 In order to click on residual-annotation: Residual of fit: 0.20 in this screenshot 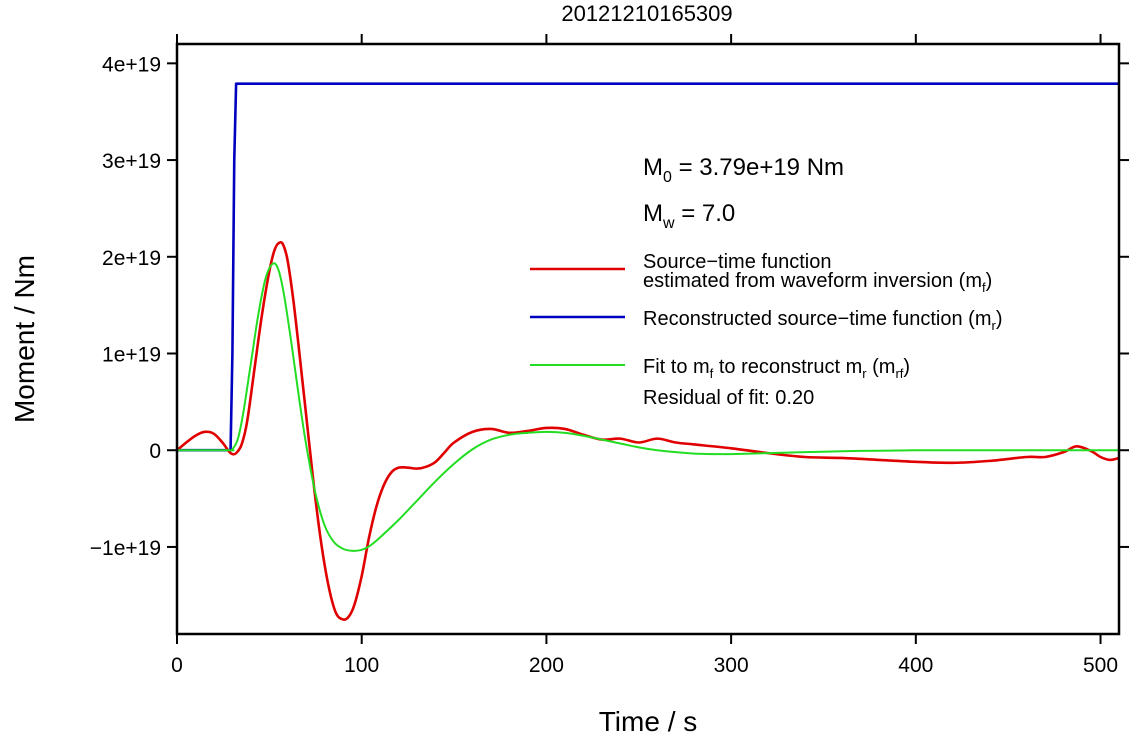, I will do `click(728, 398)`.